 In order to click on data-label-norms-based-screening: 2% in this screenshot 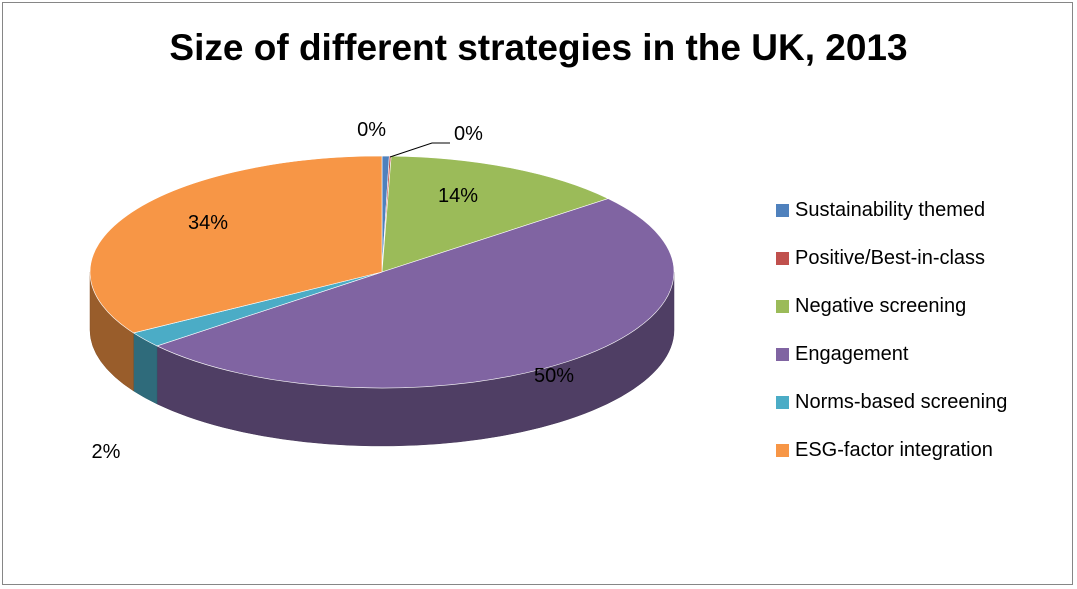, I will do `click(106, 452)`.